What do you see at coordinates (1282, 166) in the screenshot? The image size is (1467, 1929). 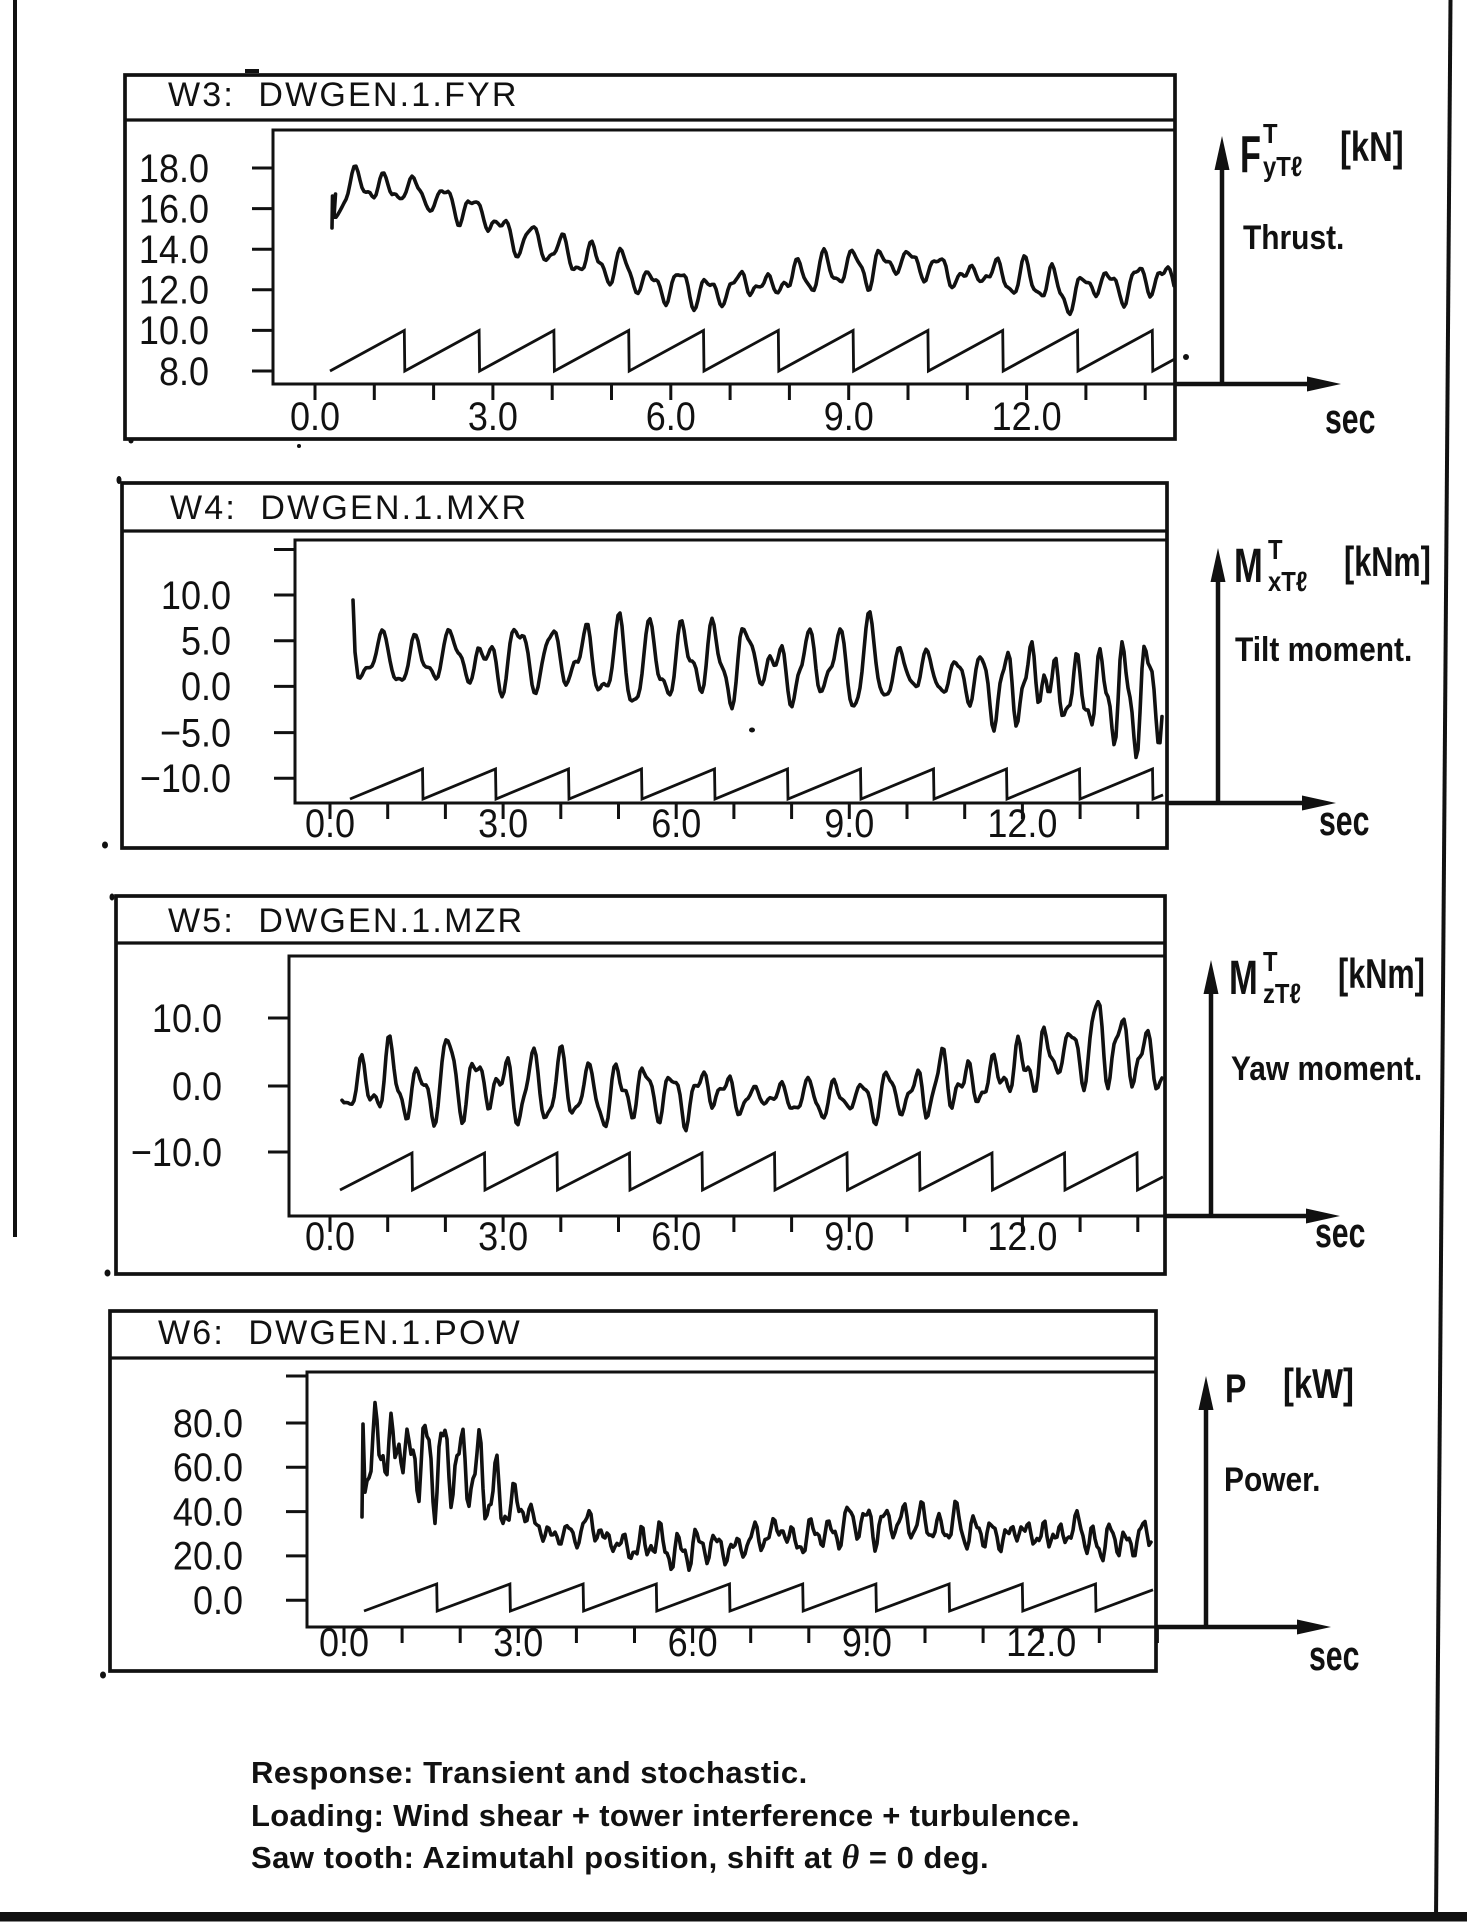 I see `svg-text: yTℓ` at bounding box center [1282, 166].